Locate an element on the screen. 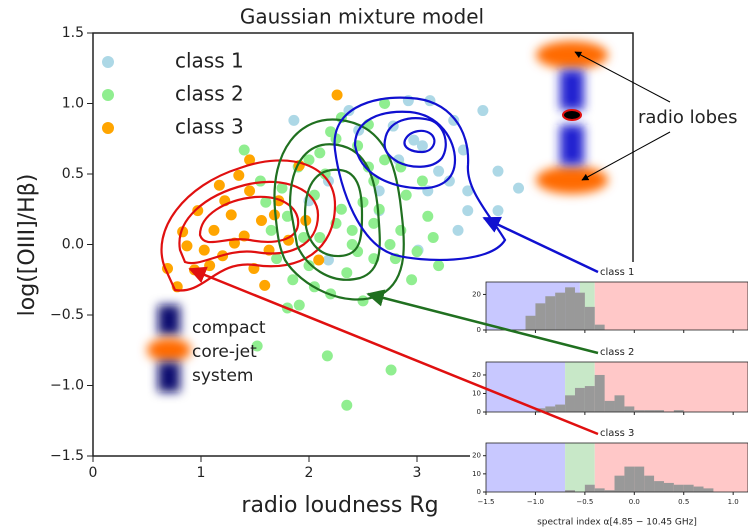 This screenshot has width=748, height=532. x-tick-label: 1.0 is located at coordinates (733, 502).